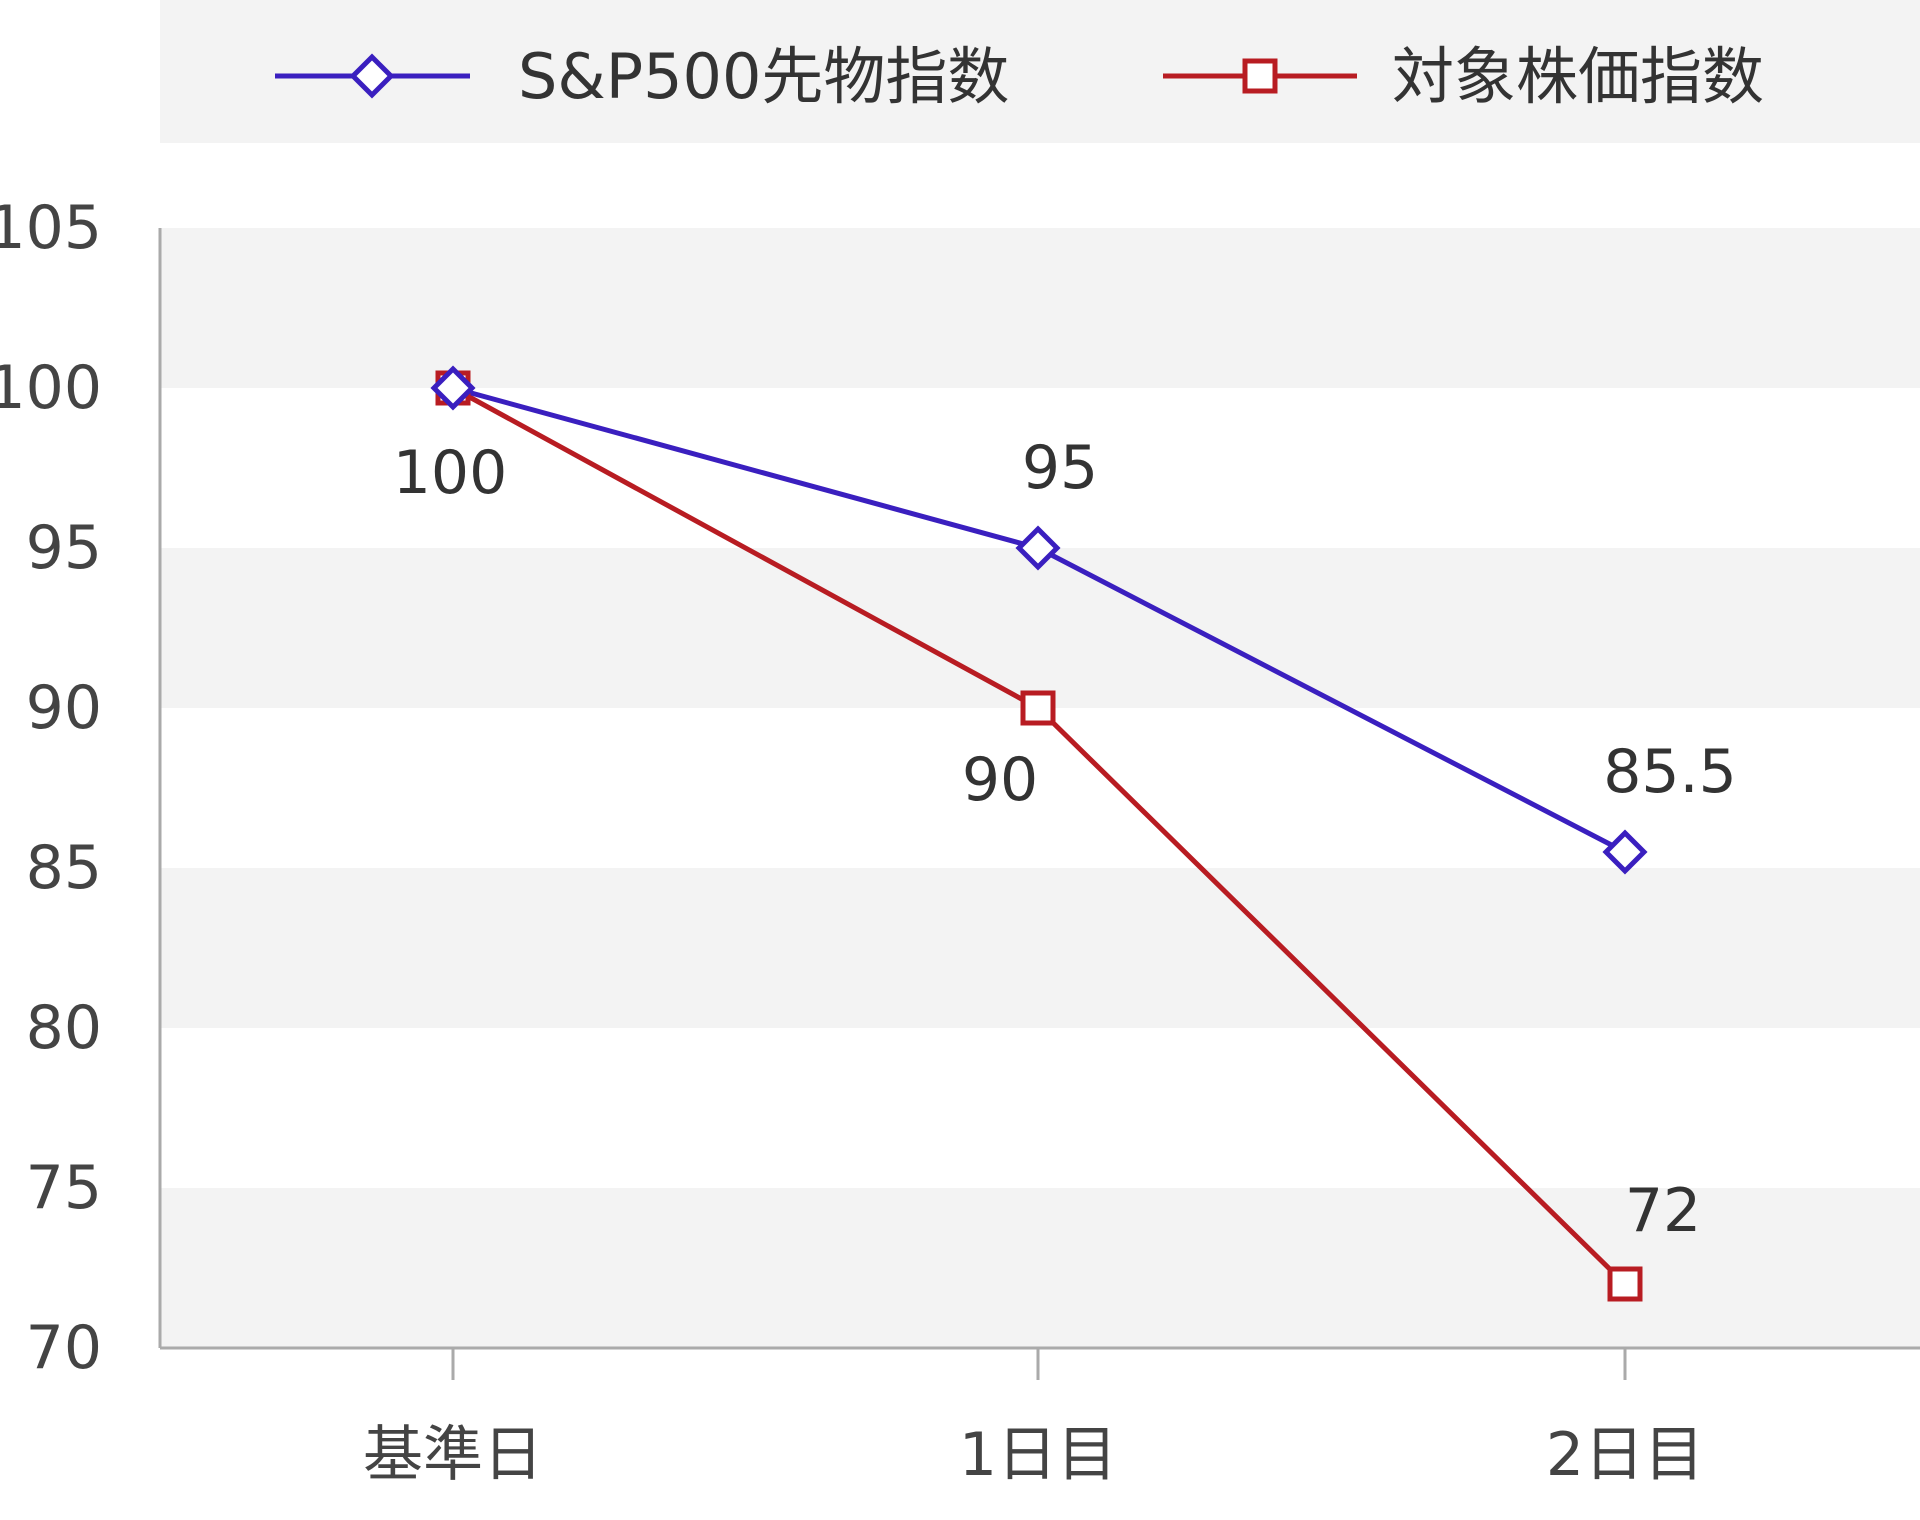 The height and width of the screenshot is (1520, 1920). What do you see at coordinates (372, 76) in the screenshot?
I see `legend-diamond-marker` at bounding box center [372, 76].